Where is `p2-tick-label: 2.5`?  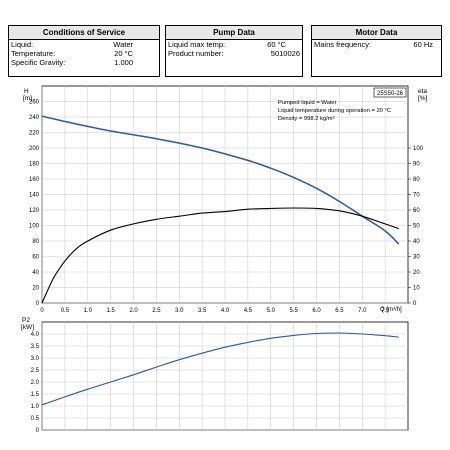 p2-tick-label: 2.5 is located at coordinates (35, 371).